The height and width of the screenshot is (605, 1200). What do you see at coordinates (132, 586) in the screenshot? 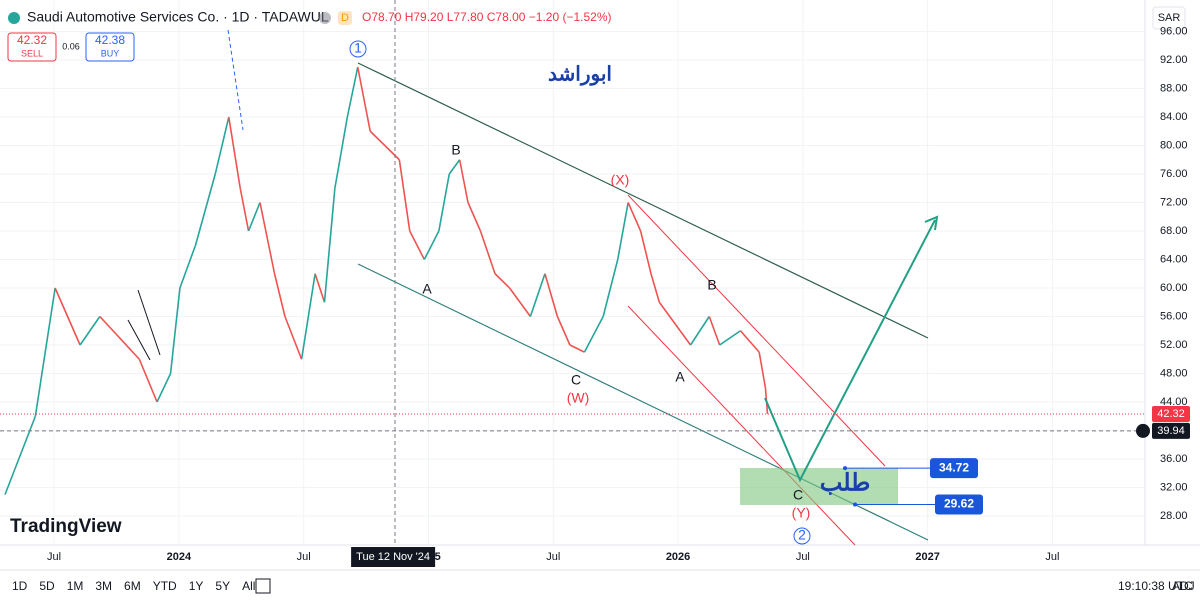
I see `range-button: 6M` at bounding box center [132, 586].